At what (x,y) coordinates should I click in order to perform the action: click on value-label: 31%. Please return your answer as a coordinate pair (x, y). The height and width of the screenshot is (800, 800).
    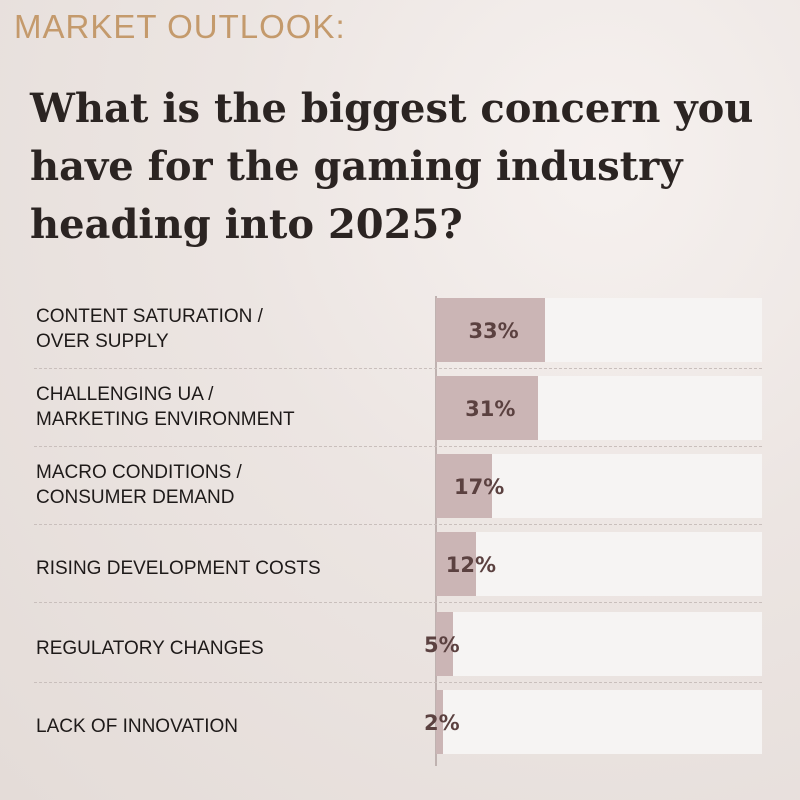
    Looking at the image, I should click on (490, 409).